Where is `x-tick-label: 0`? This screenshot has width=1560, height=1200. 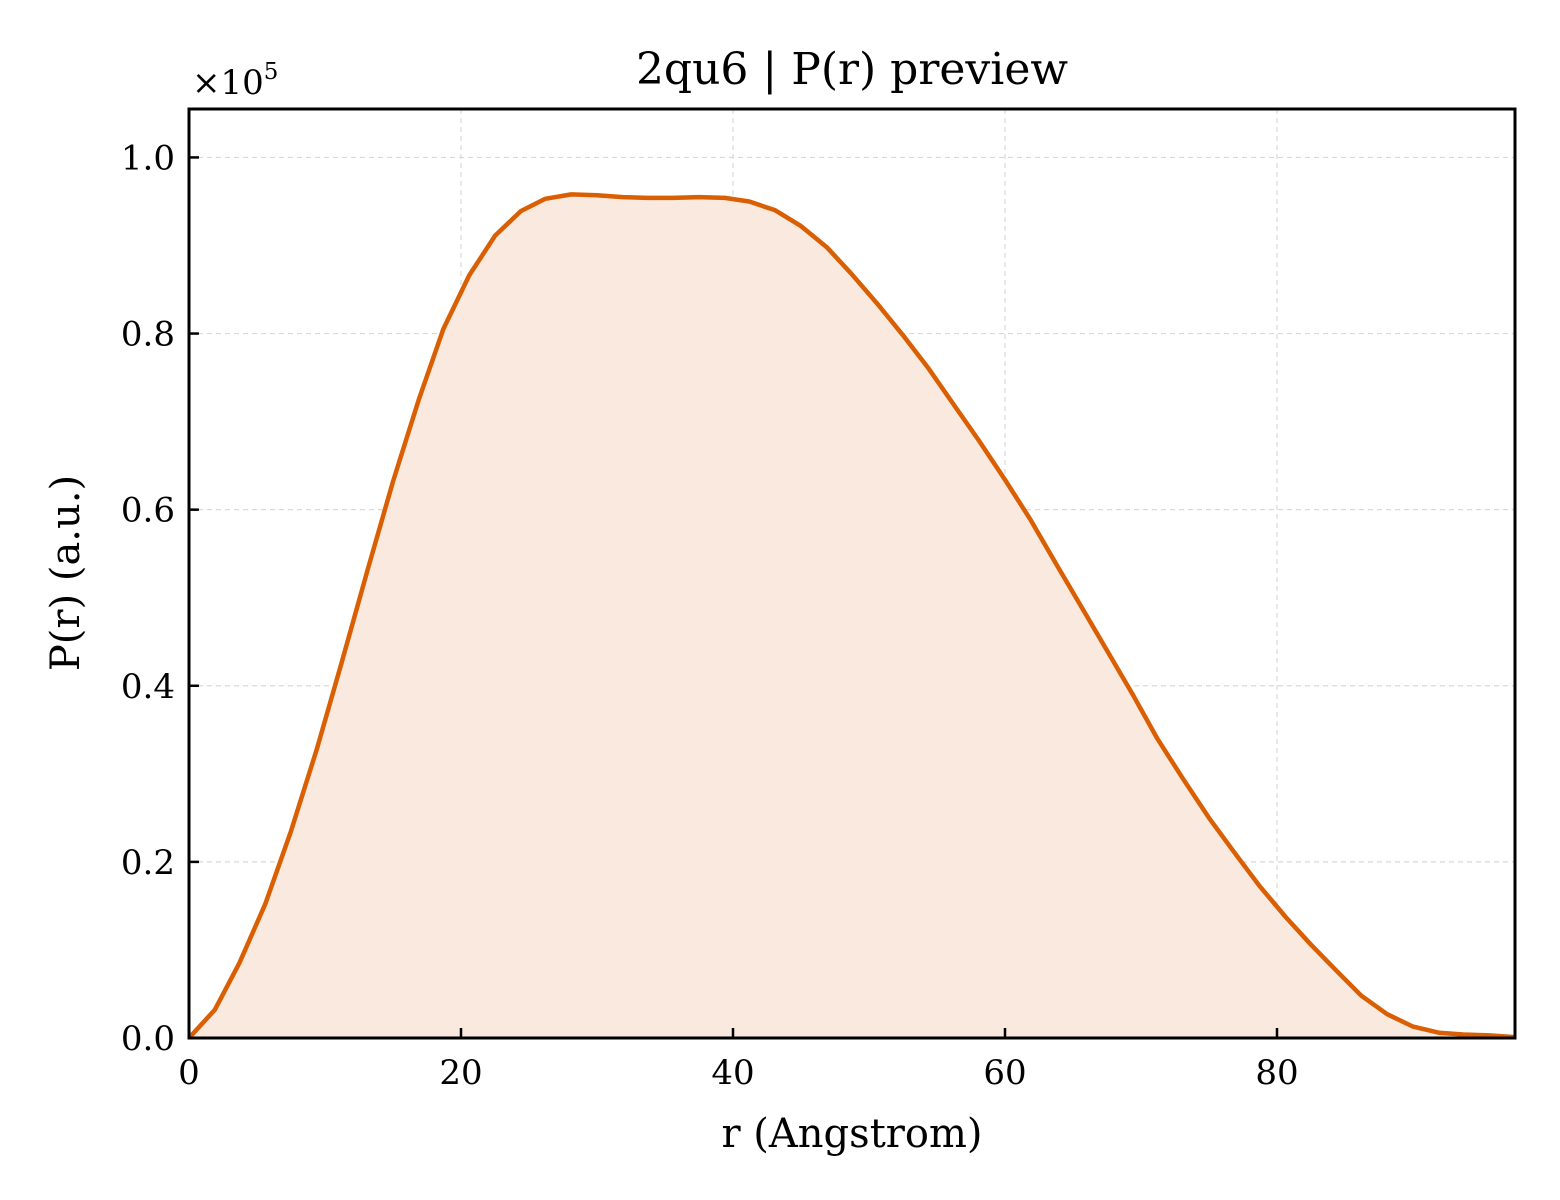 x-tick-label: 0 is located at coordinates (189, 1073).